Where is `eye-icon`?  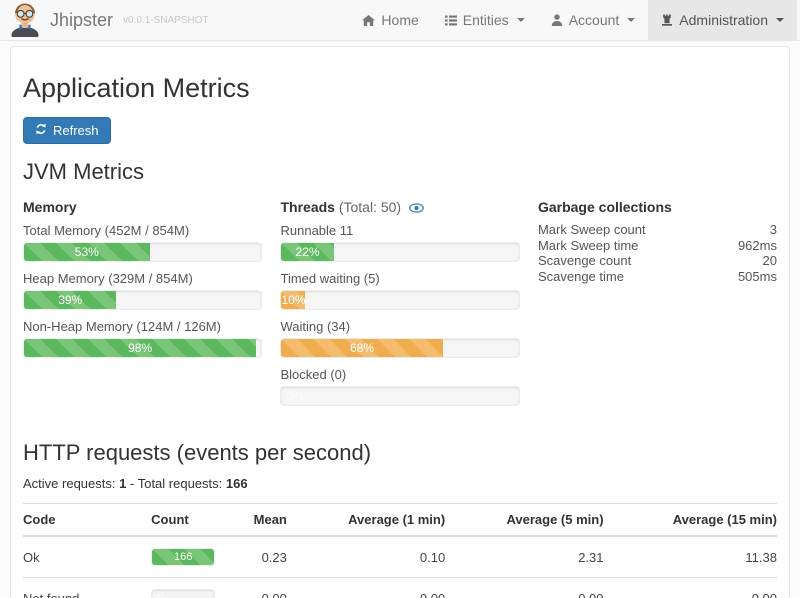 eye-icon is located at coordinates (416, 208).